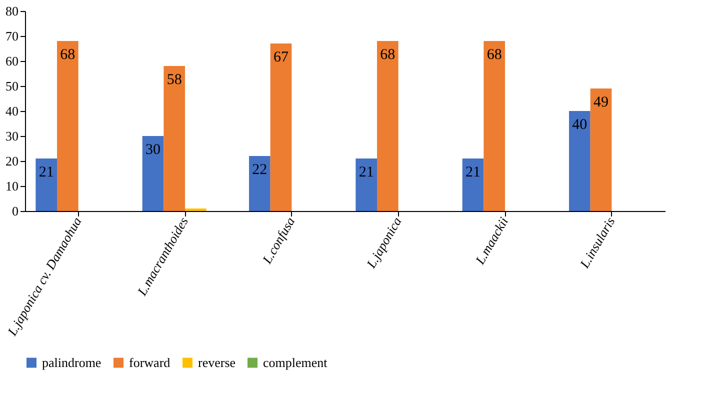 The height and width of the screenshot is (397, 703). What do you see at coordinates (281, 58) in the screenshot?
I see `data-label: 67` at bounding box center [281, 58].